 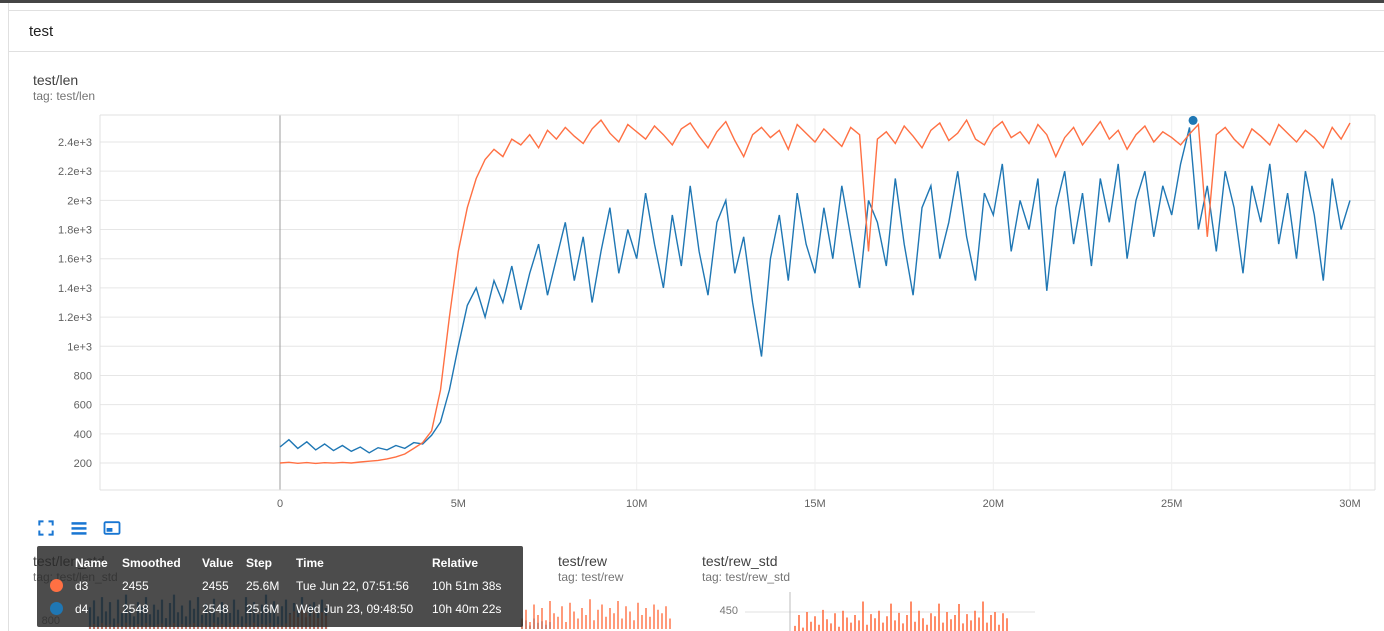 What do you see at coordinates (728, 611) in the screenshot?
I see `mini-axis-label-rew-std: 450` at bounding box center [728, 611].